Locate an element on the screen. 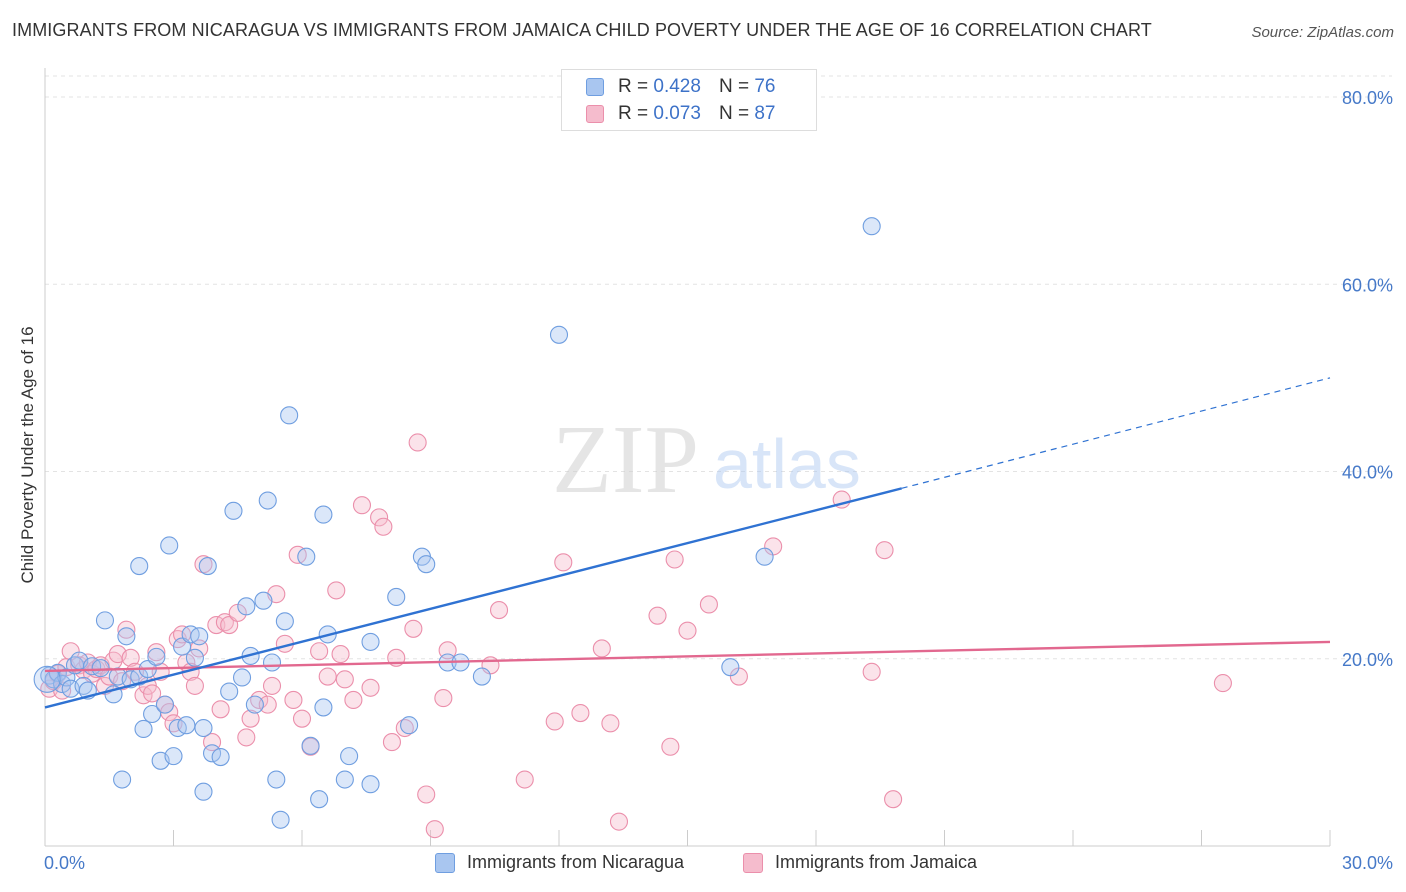 This screenshot has width=1406, height=892. y-tick-label: 60.0% is located at coordinates (1367, 285).